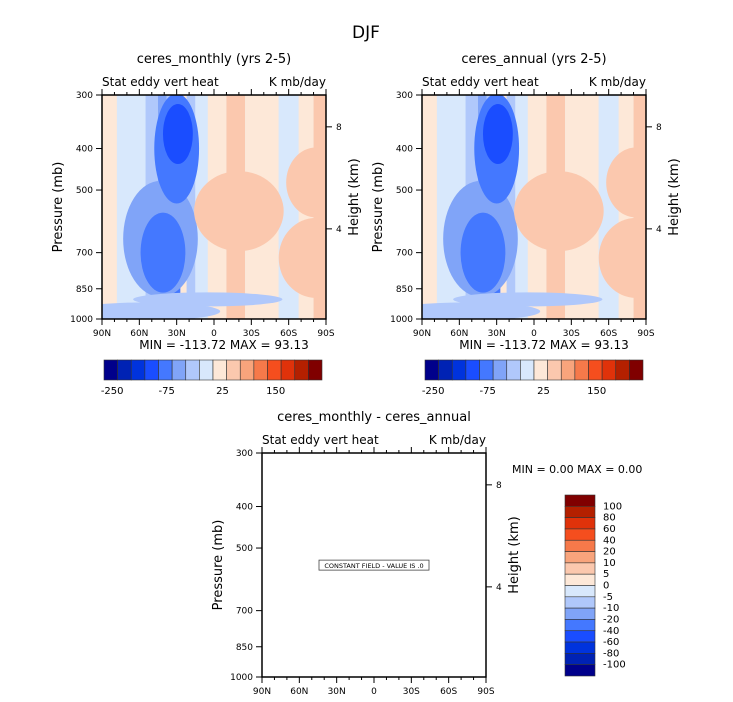  What do you see at coordinates (606, 586) in the screenshot?
I see `colorbar-label: 0` at bounding box center [606, 586].